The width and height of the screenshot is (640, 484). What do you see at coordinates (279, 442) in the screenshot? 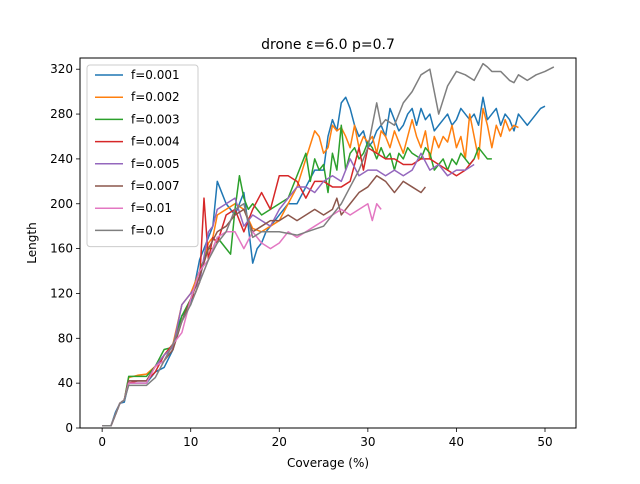
I see `x-tick-label-2: 20` at bounding box center [279, 442].